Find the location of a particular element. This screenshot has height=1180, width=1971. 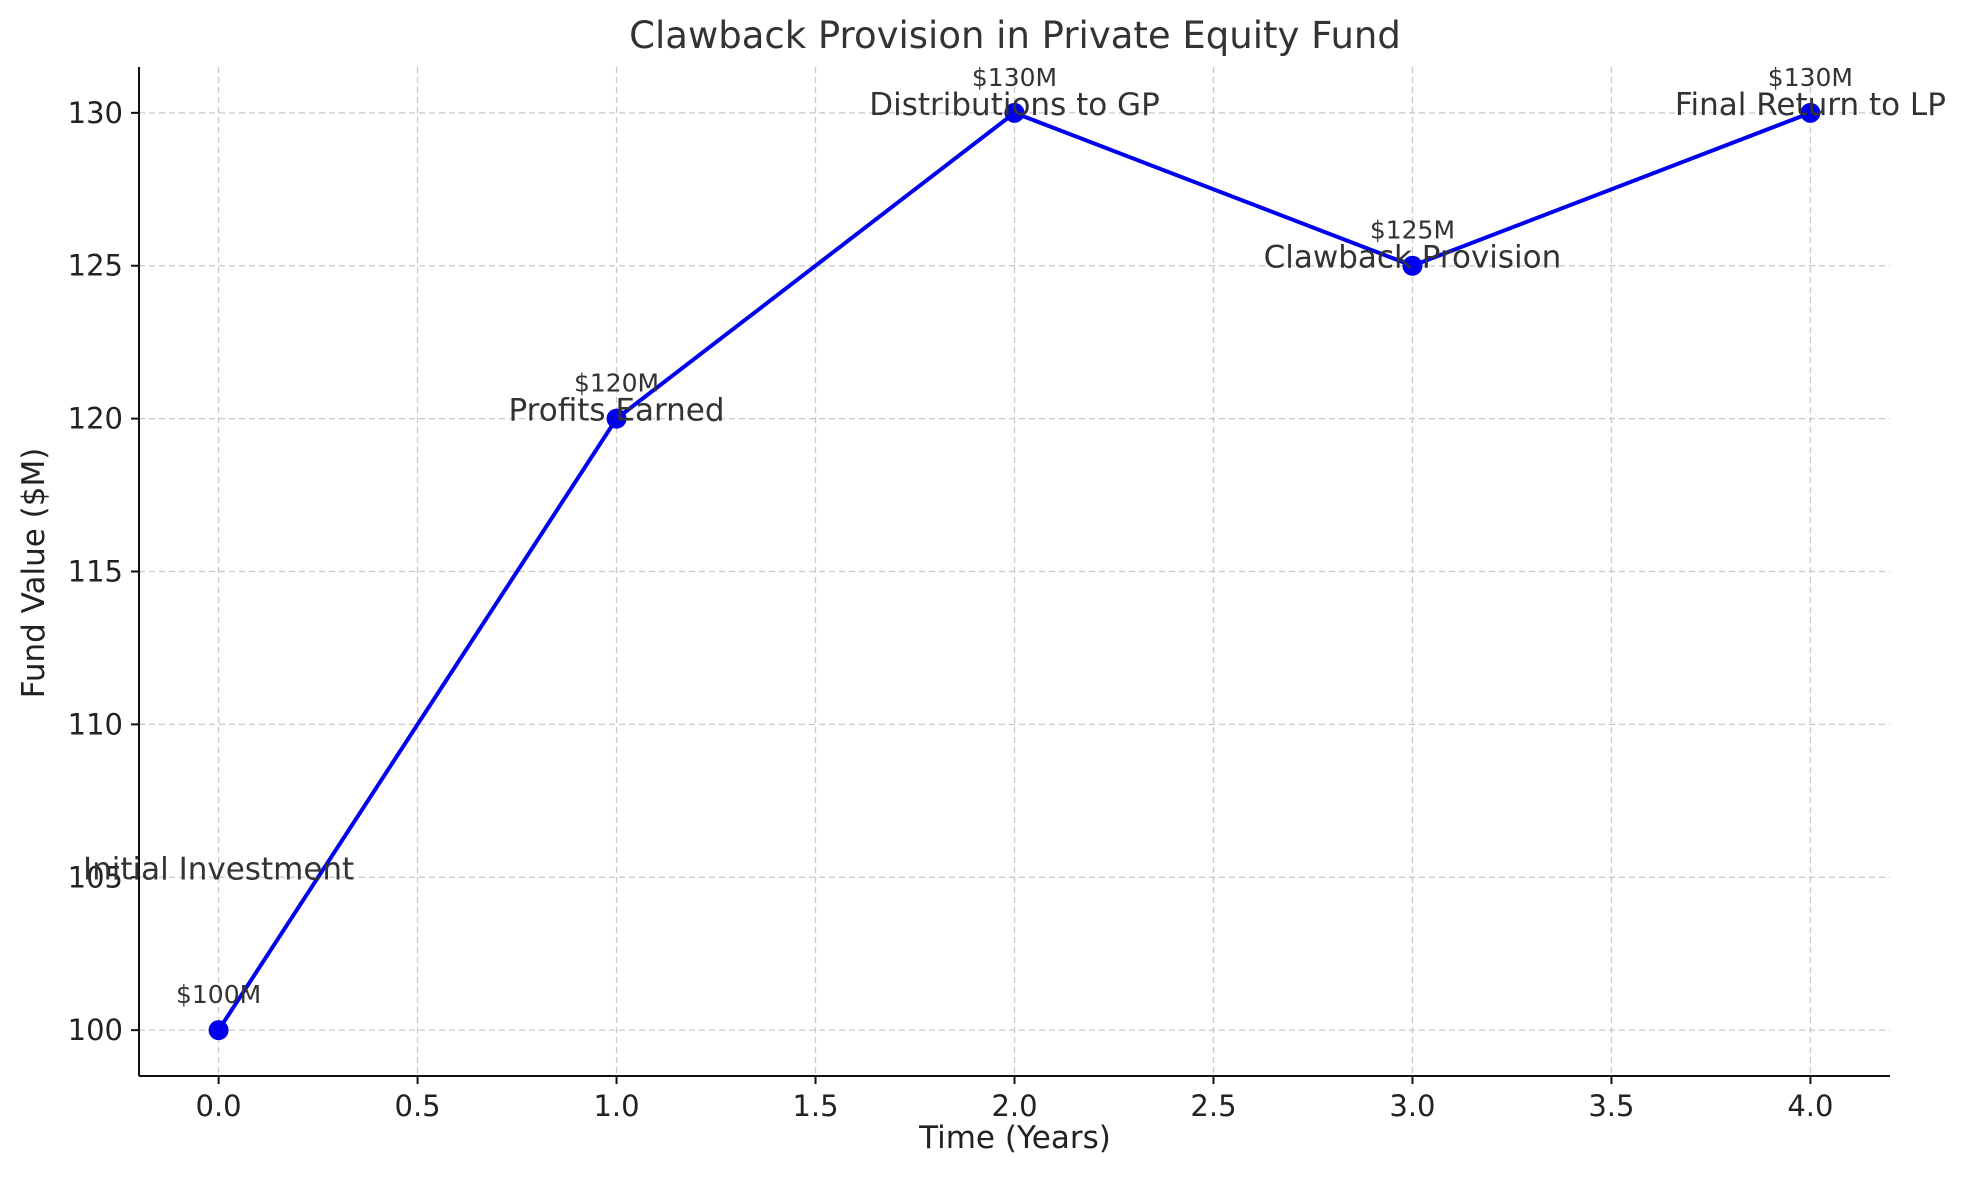

y-tick-label: 125 is located at coordinates (95, 266).